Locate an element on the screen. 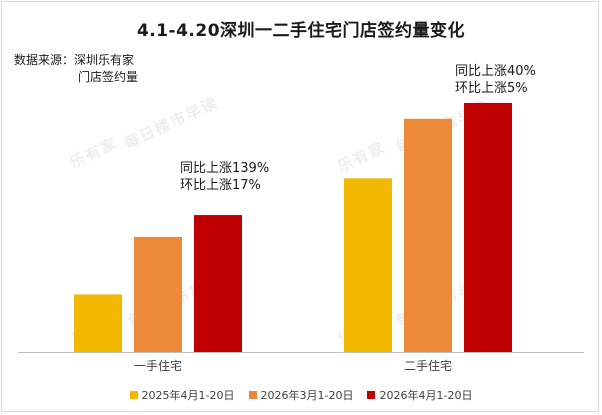 This screenshot has height=415, width=602. annotation-line: 同比上涨139% is located at coordinates (225, 168).